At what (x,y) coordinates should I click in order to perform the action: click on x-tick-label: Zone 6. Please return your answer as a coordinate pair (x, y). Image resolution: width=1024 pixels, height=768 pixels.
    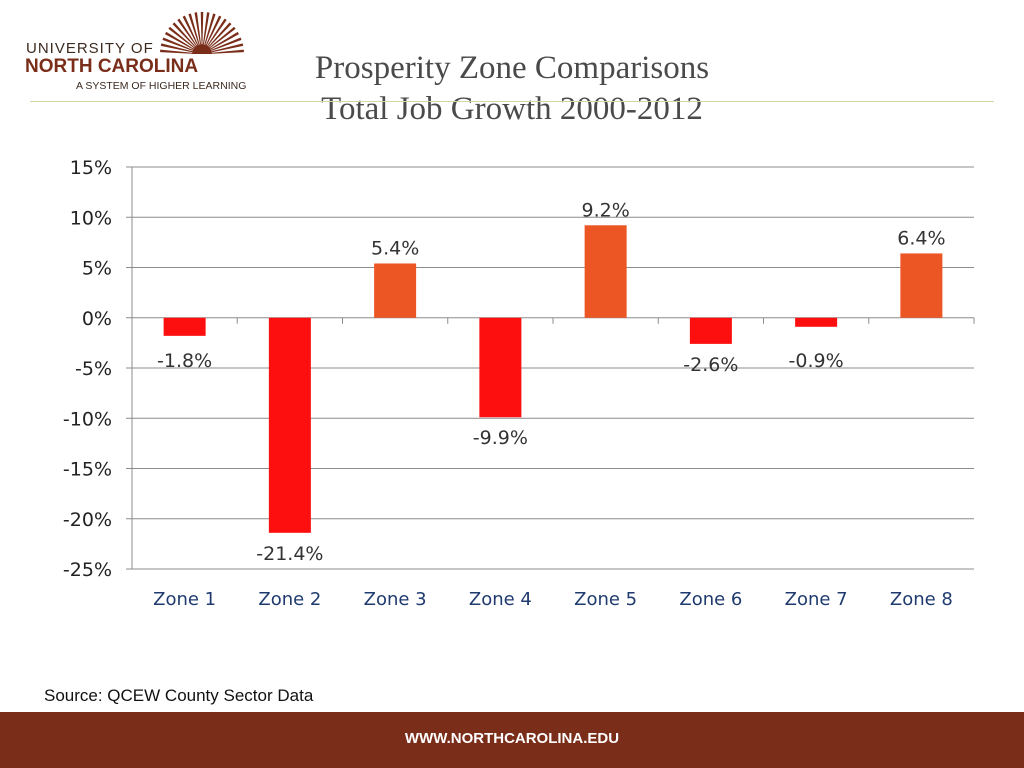
    Looking at the image, I should click on (710, 599).